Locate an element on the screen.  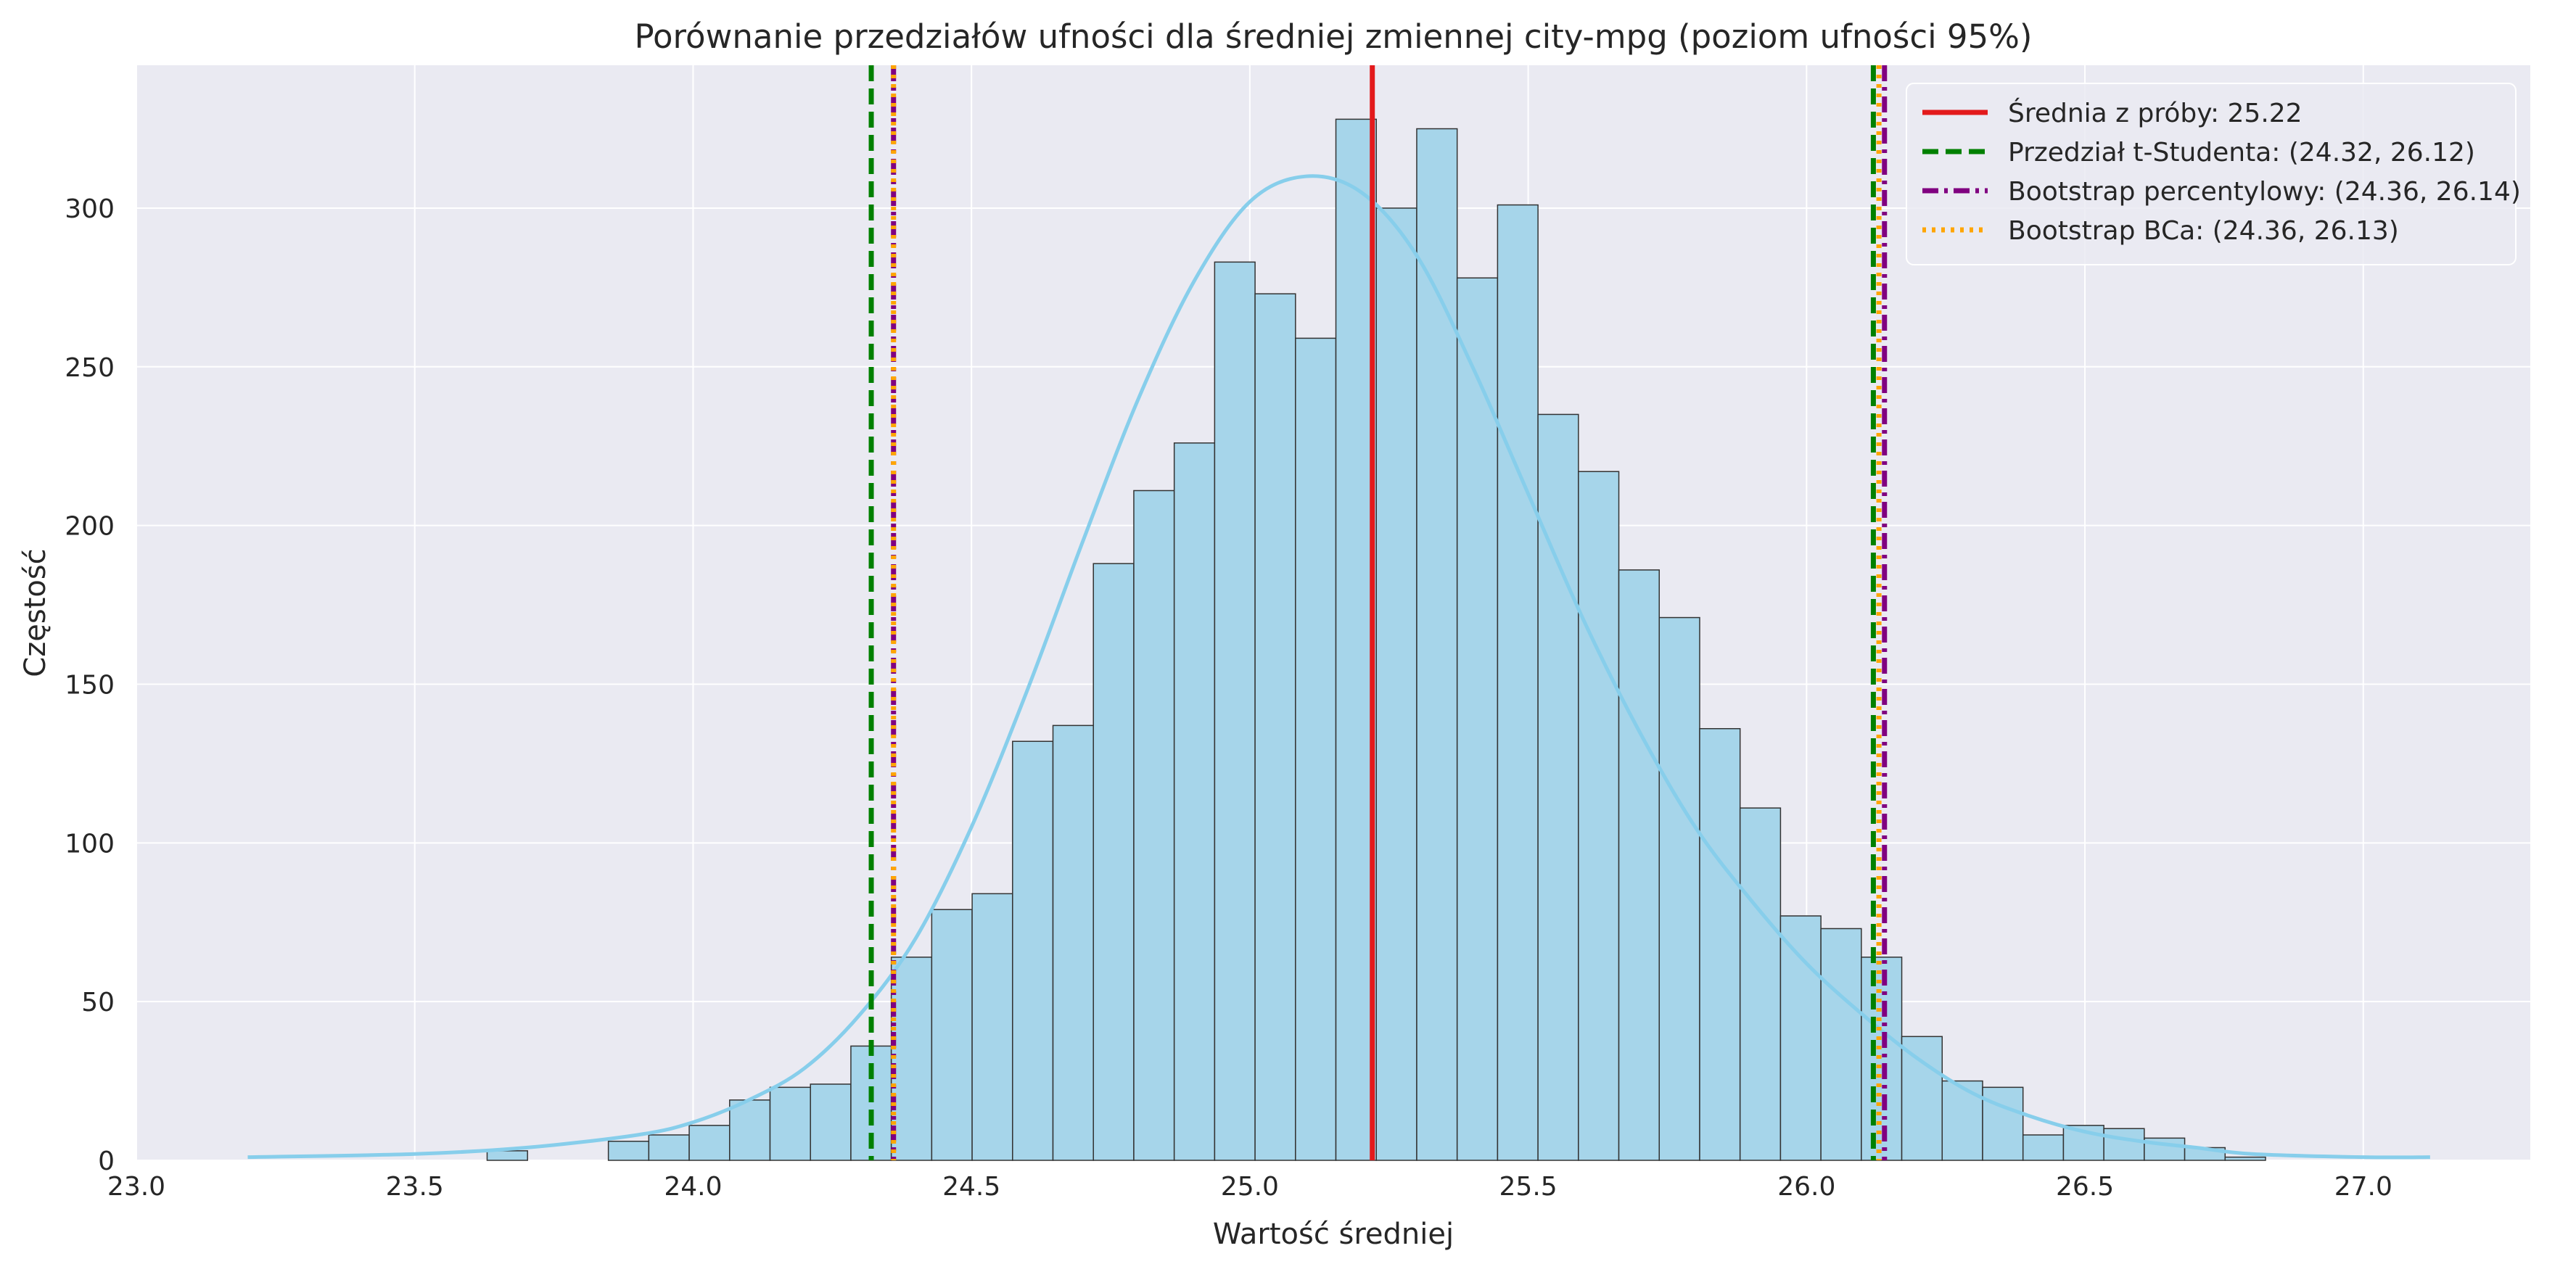
legend-box is located at coordinates (2211, 174).